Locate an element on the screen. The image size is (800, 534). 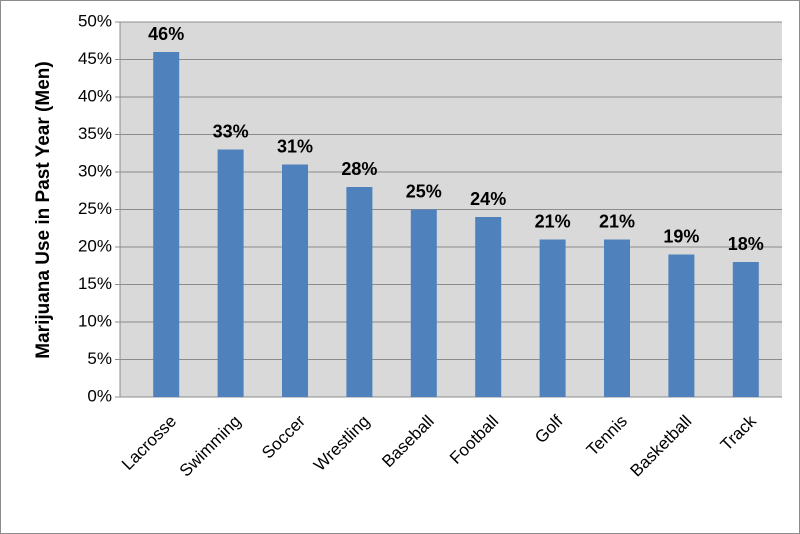
value-label: 46% is located at coordinates (166, 34).